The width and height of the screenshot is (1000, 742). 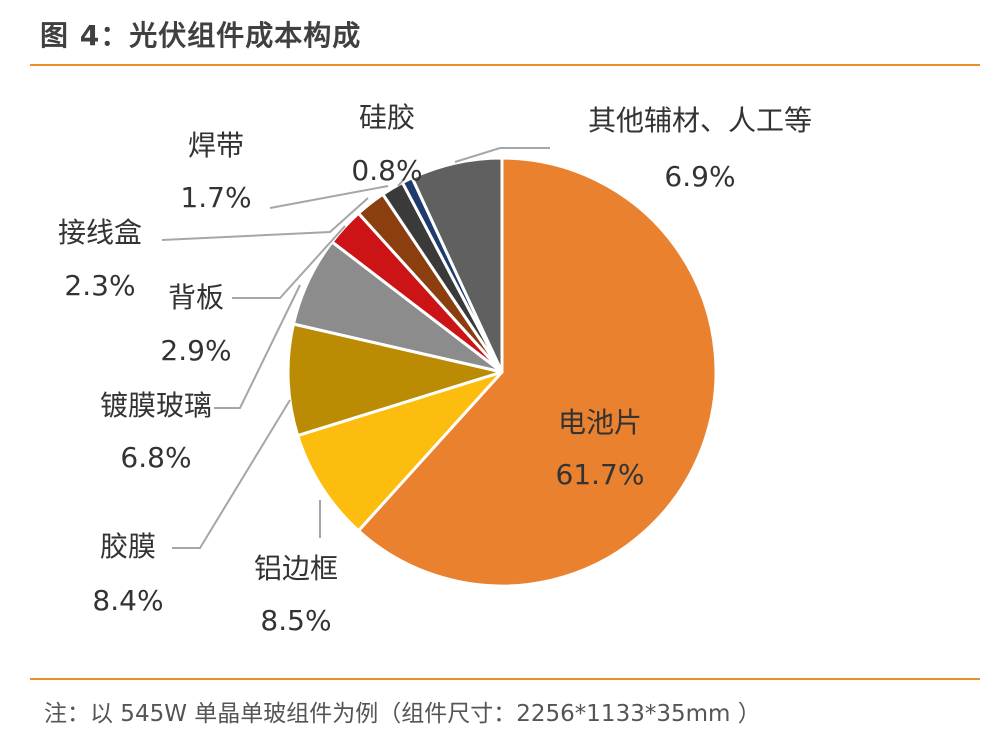 What do you see at coordinates (196, 297) in the screenshot?
I see `slice-5-category-label: 背板` at bounding box center [196, 297].